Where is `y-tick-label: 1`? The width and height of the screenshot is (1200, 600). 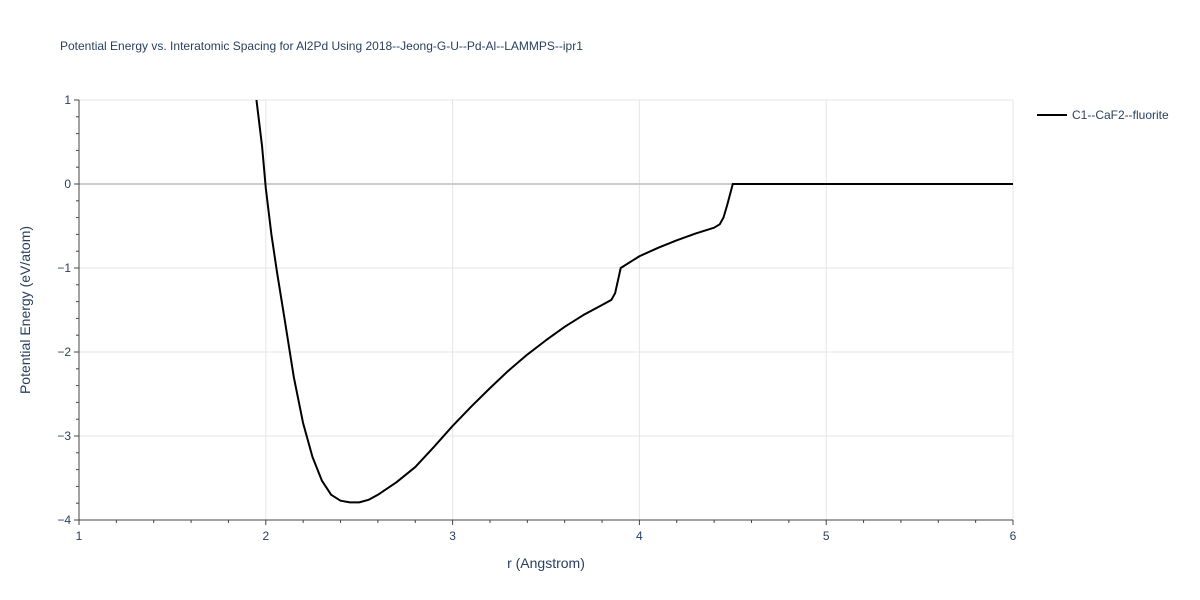 y-tick-label: 1 is located at coordinates (67, 100).